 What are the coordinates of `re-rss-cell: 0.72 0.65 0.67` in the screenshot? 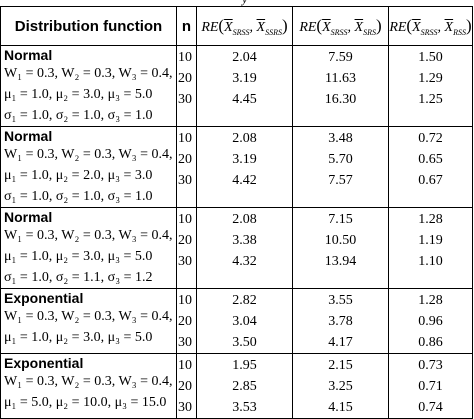 It's located at (430, 167).